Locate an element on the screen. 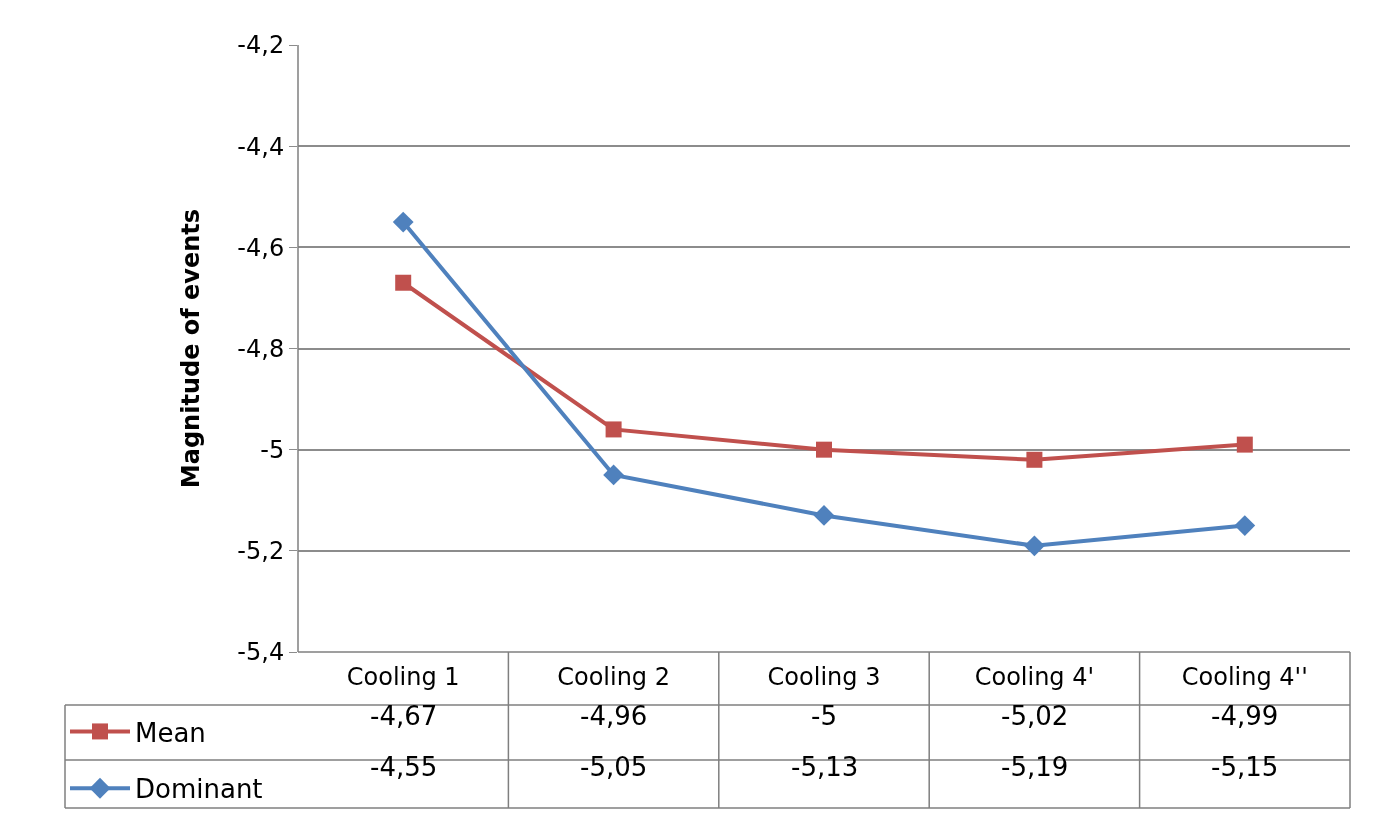 The height and width of the screenshot is (829, 1397). y-tick-label: -5,2 is located at coordinates (261, 551).